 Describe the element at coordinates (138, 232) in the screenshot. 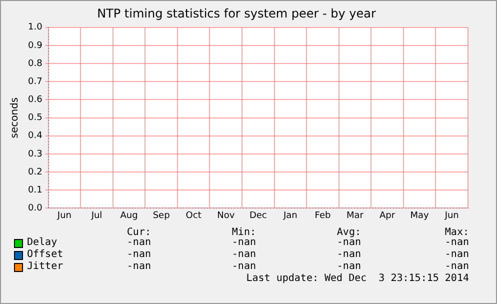

I see `text: Cur:` at that location.